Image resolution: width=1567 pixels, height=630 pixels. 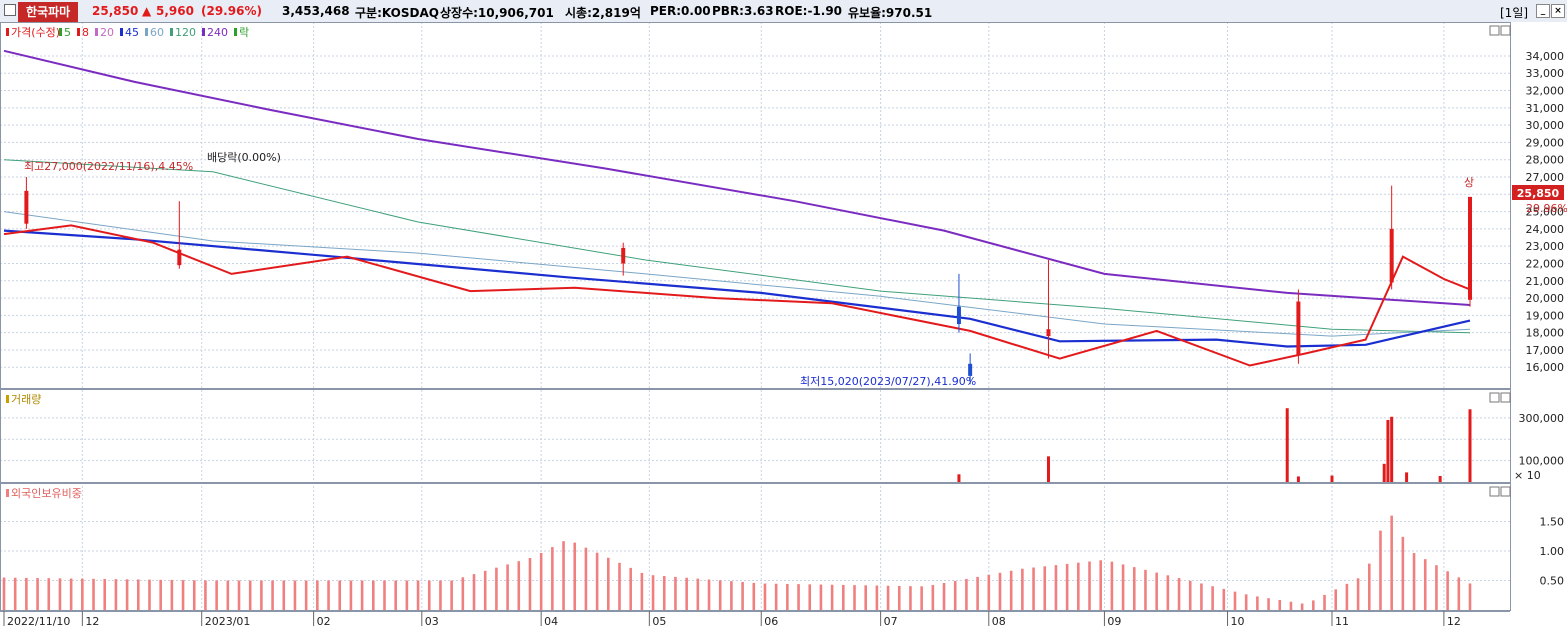 I want to click on date-tick-label: 2022/11/10, so click(x=38, y=621).